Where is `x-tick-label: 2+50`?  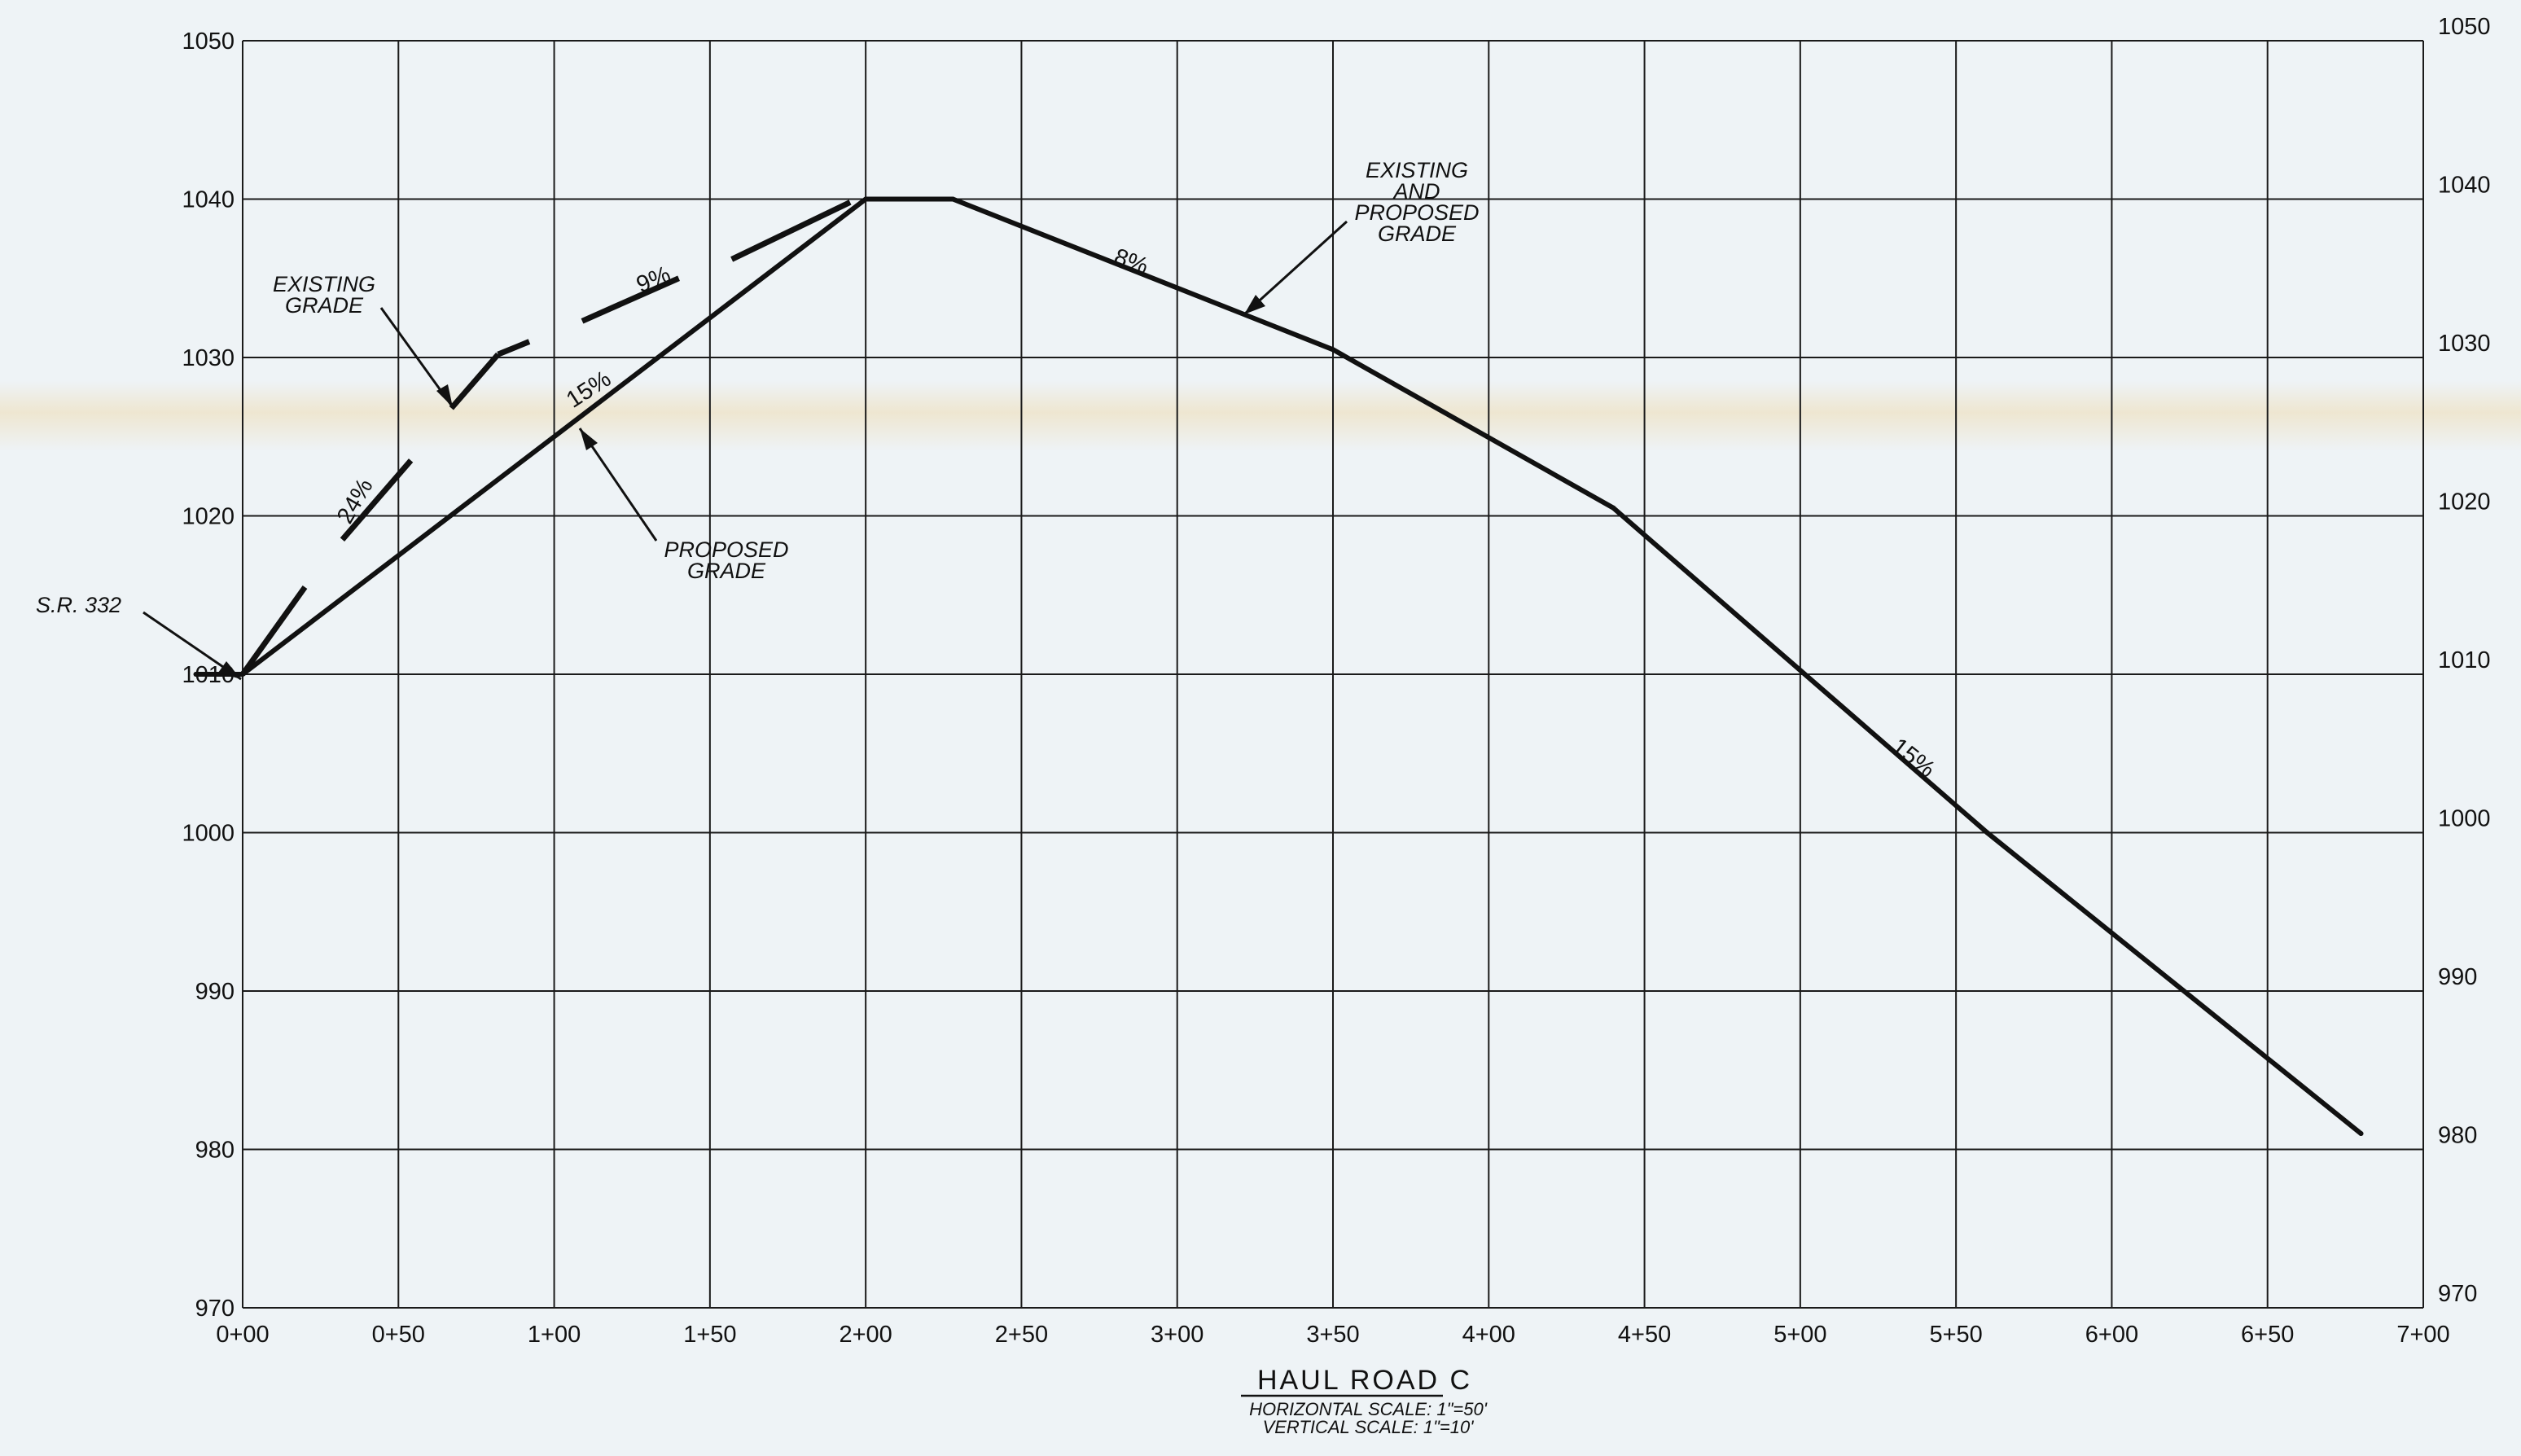
x-tick-label: 2+50 is located at coordinates (1021, 1335).